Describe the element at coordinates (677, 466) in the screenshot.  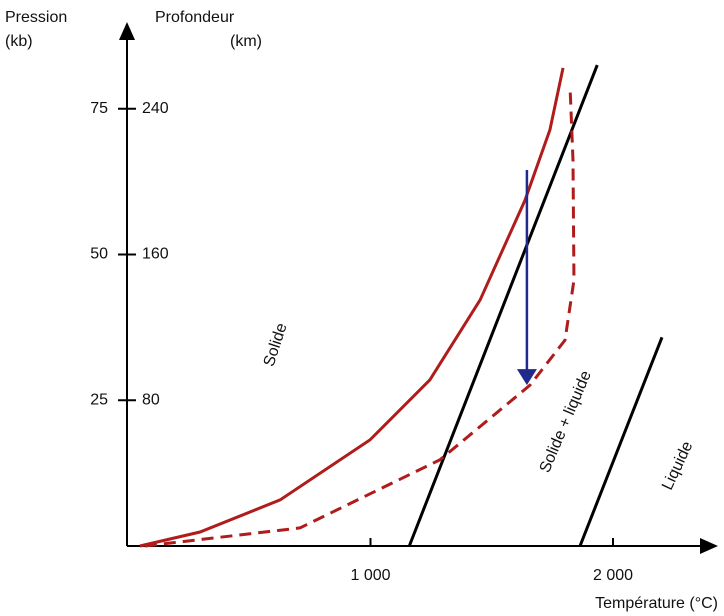
I see `region-label: Liquide` at that location.